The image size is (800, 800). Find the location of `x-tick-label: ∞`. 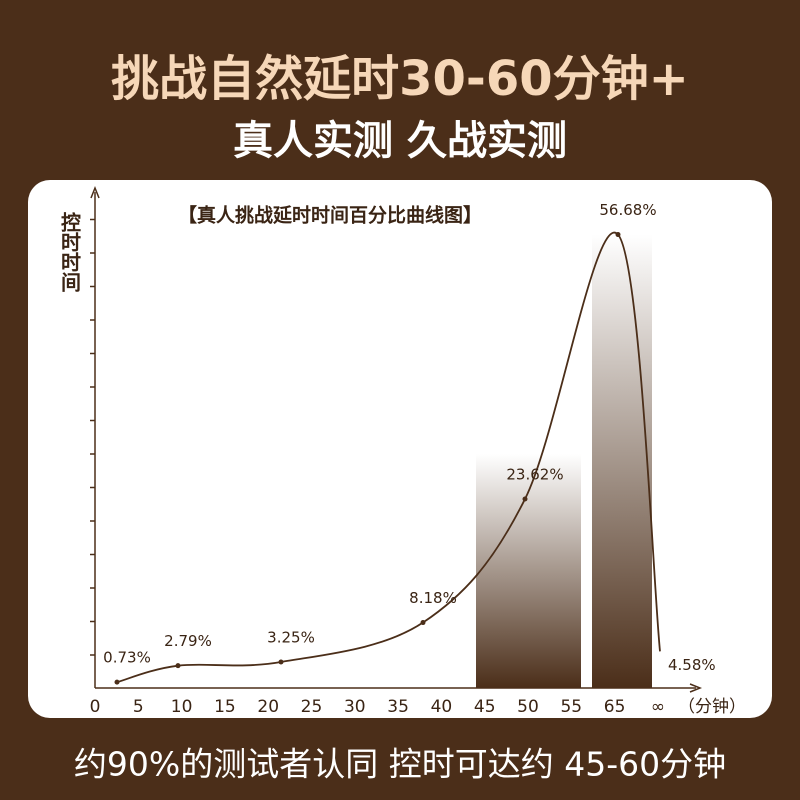

x-tick-label: ∞ is located at coordinates (658, 707).